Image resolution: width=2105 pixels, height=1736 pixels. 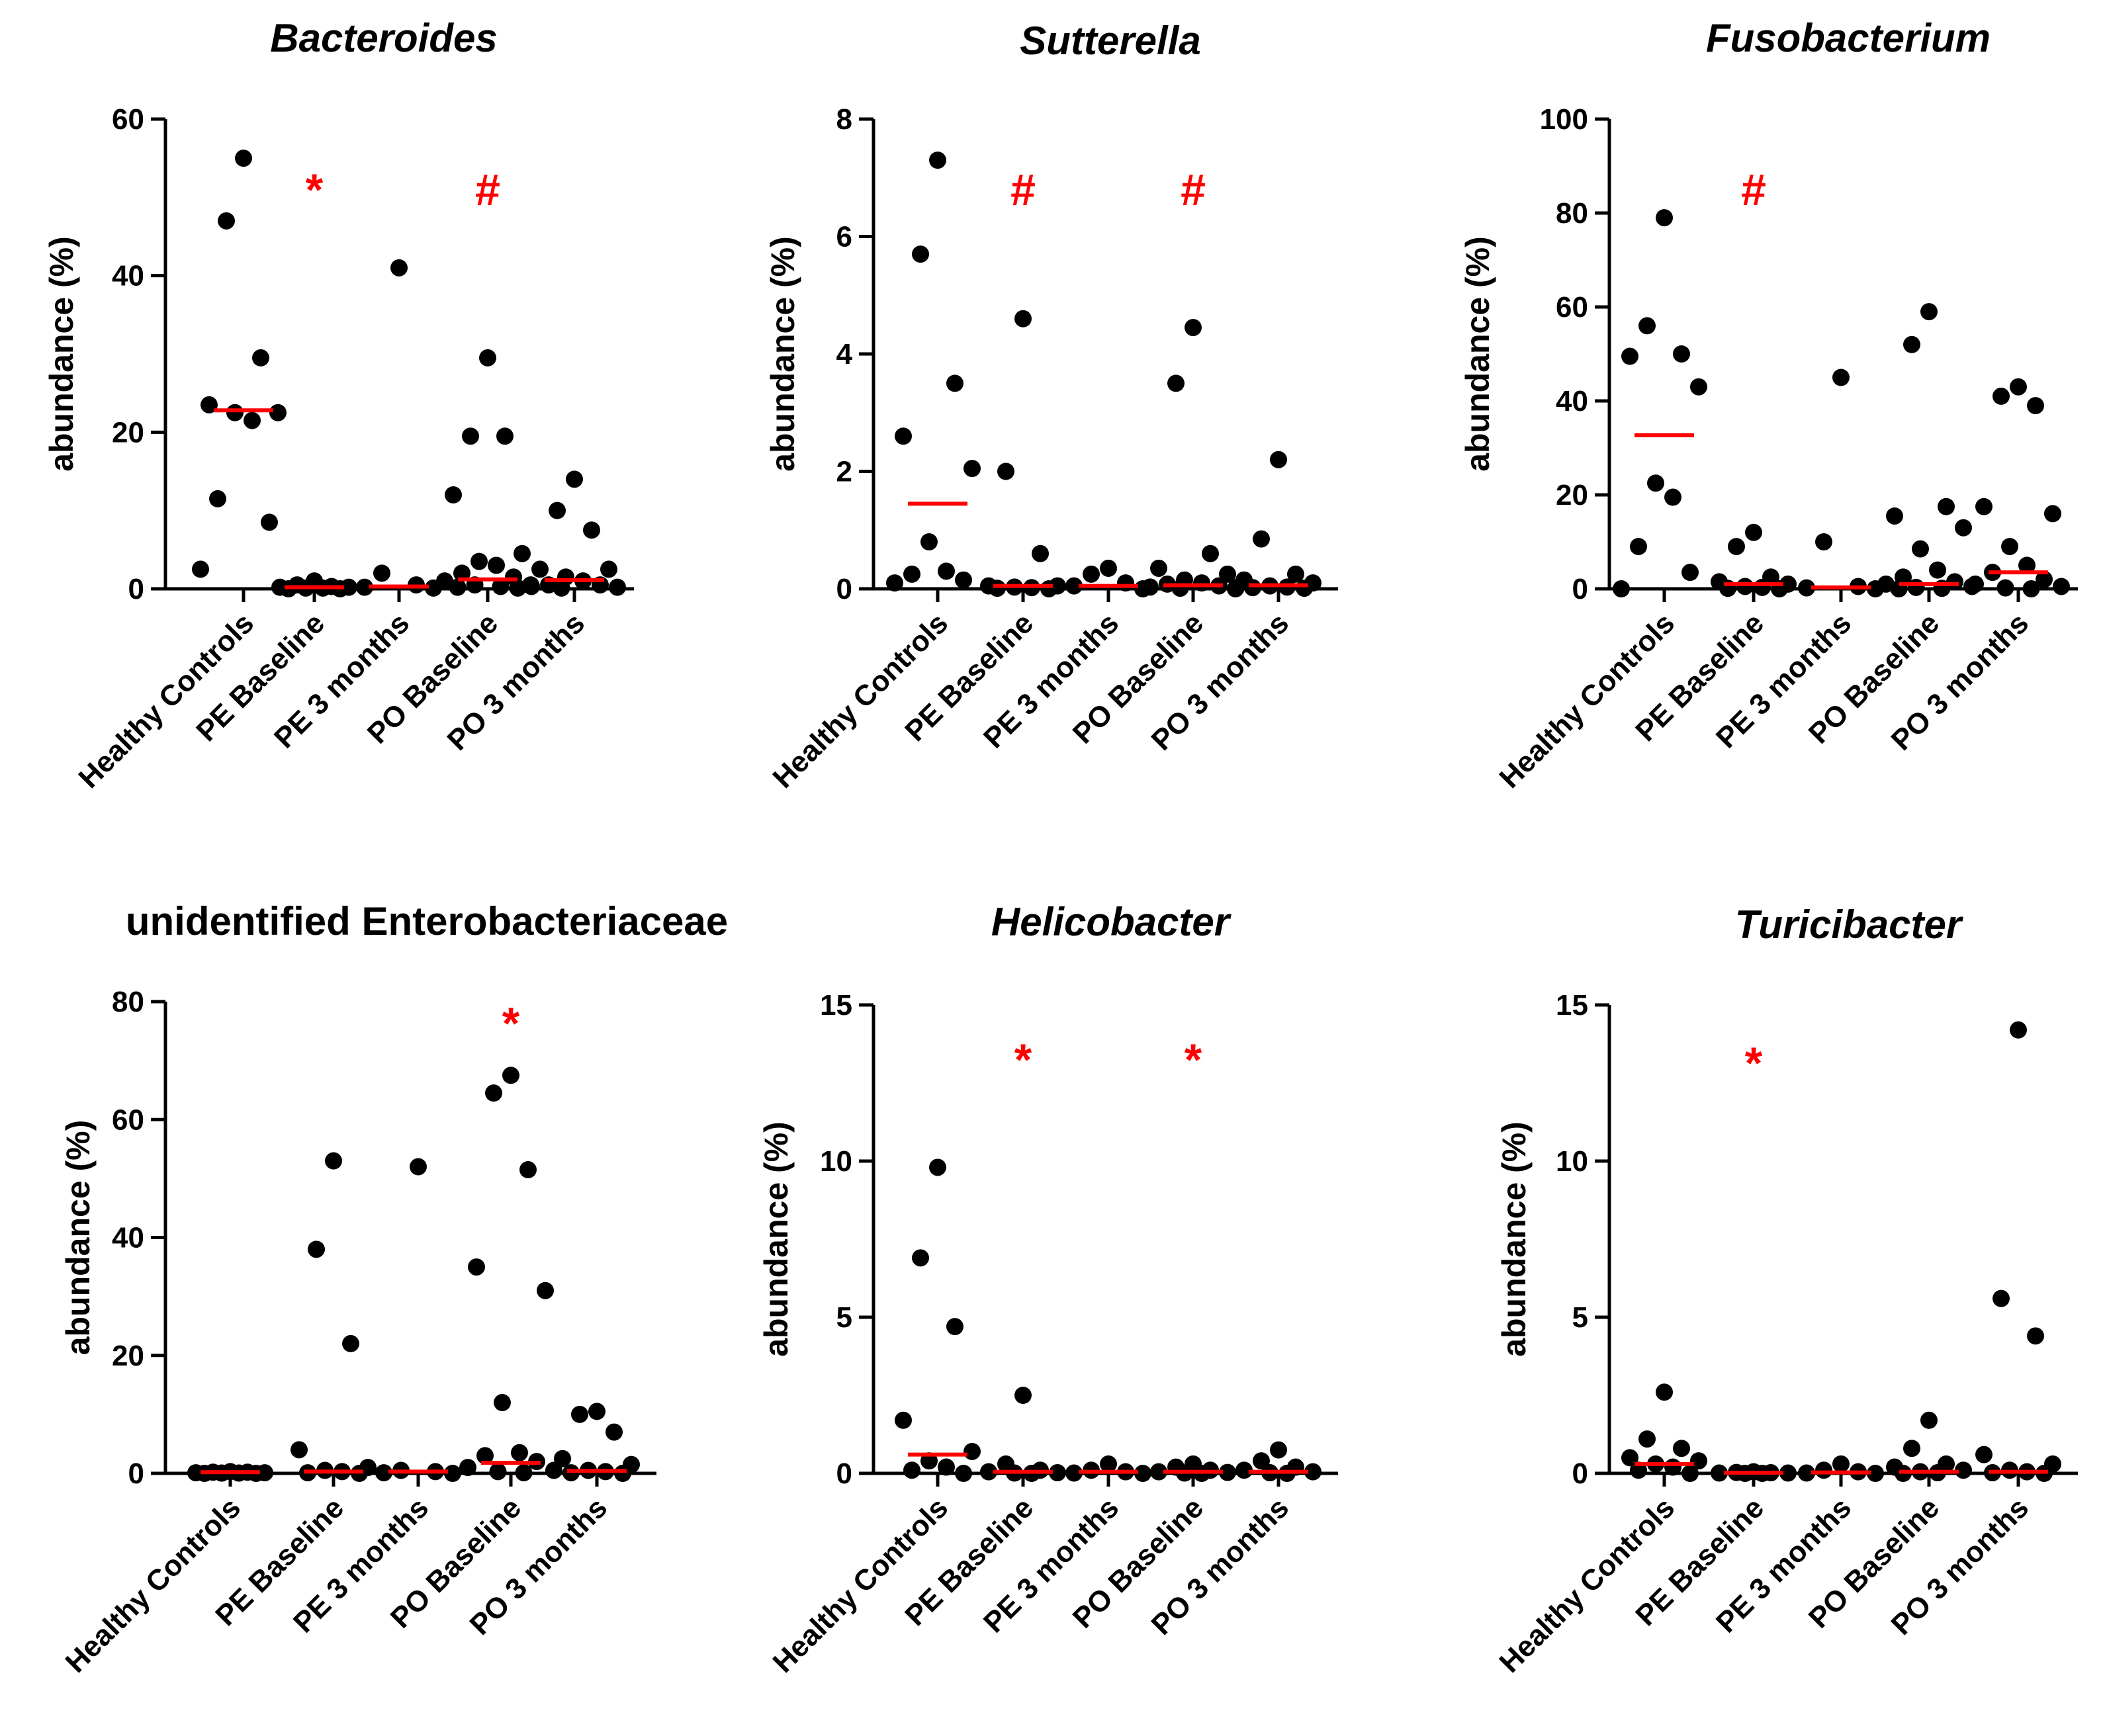 I want to click on x-category-label: Healthy Controls, so click(x=153, y=1585).